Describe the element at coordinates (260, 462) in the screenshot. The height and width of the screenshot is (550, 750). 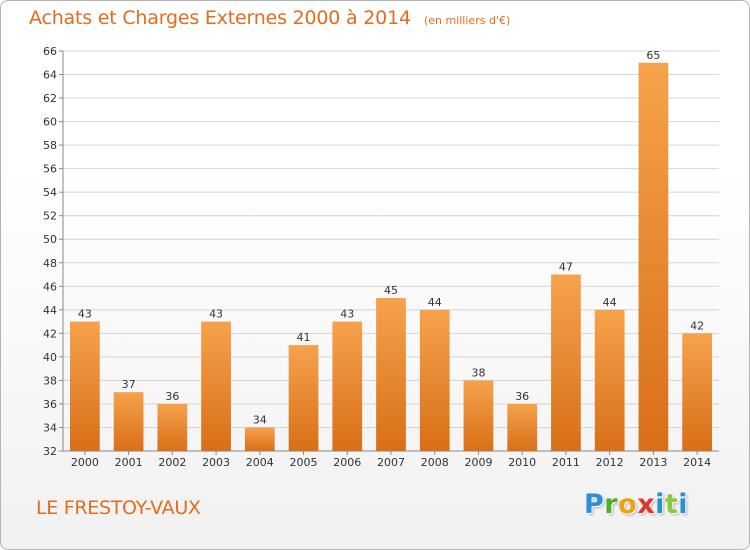
I see `x-tick-label: 2004` at that location.